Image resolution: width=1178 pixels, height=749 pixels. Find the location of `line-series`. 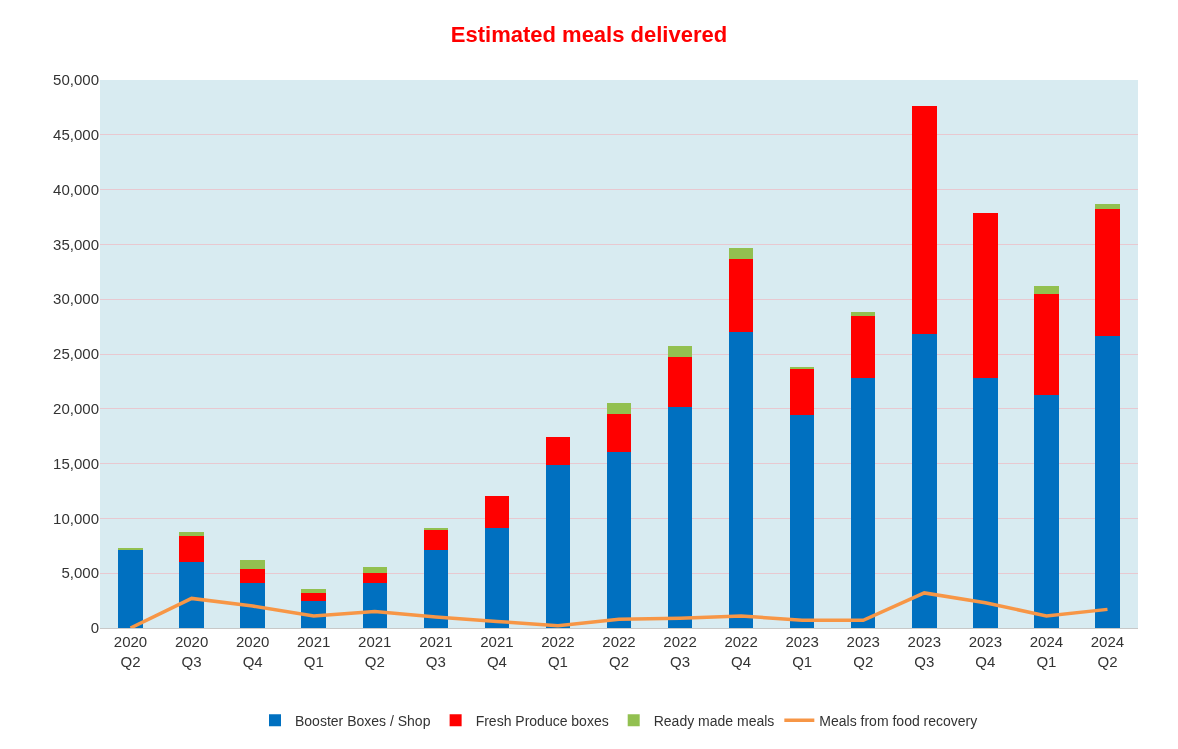

line-series is located at coordinates (619, 609).